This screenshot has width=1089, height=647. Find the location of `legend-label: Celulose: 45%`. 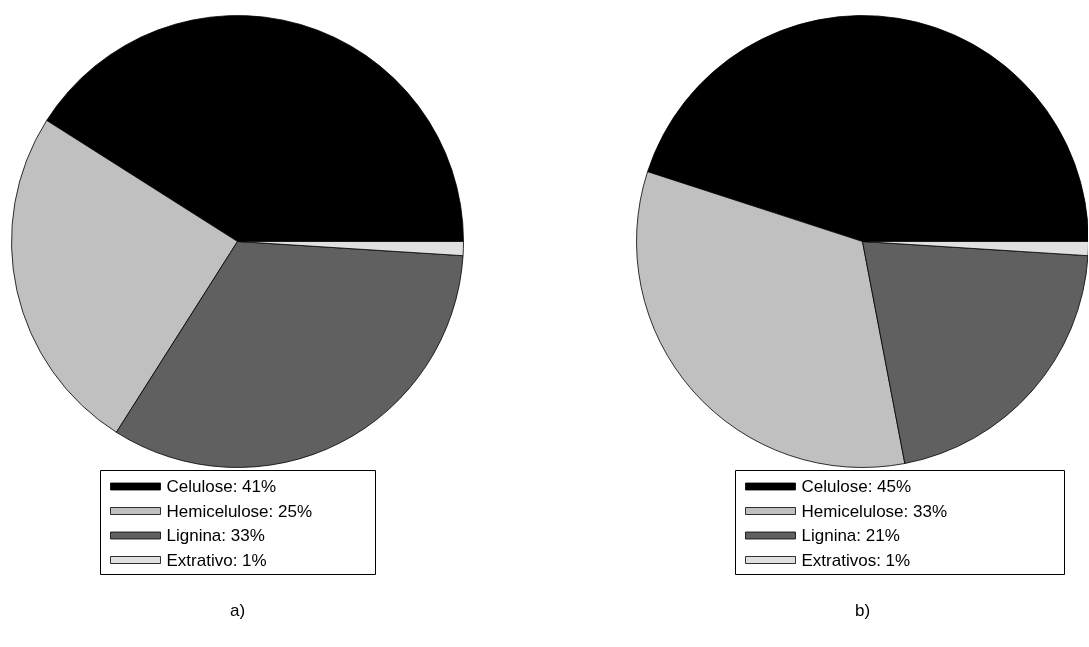

legend-label: Celulose: 45% is located at coordinates (856, 486).